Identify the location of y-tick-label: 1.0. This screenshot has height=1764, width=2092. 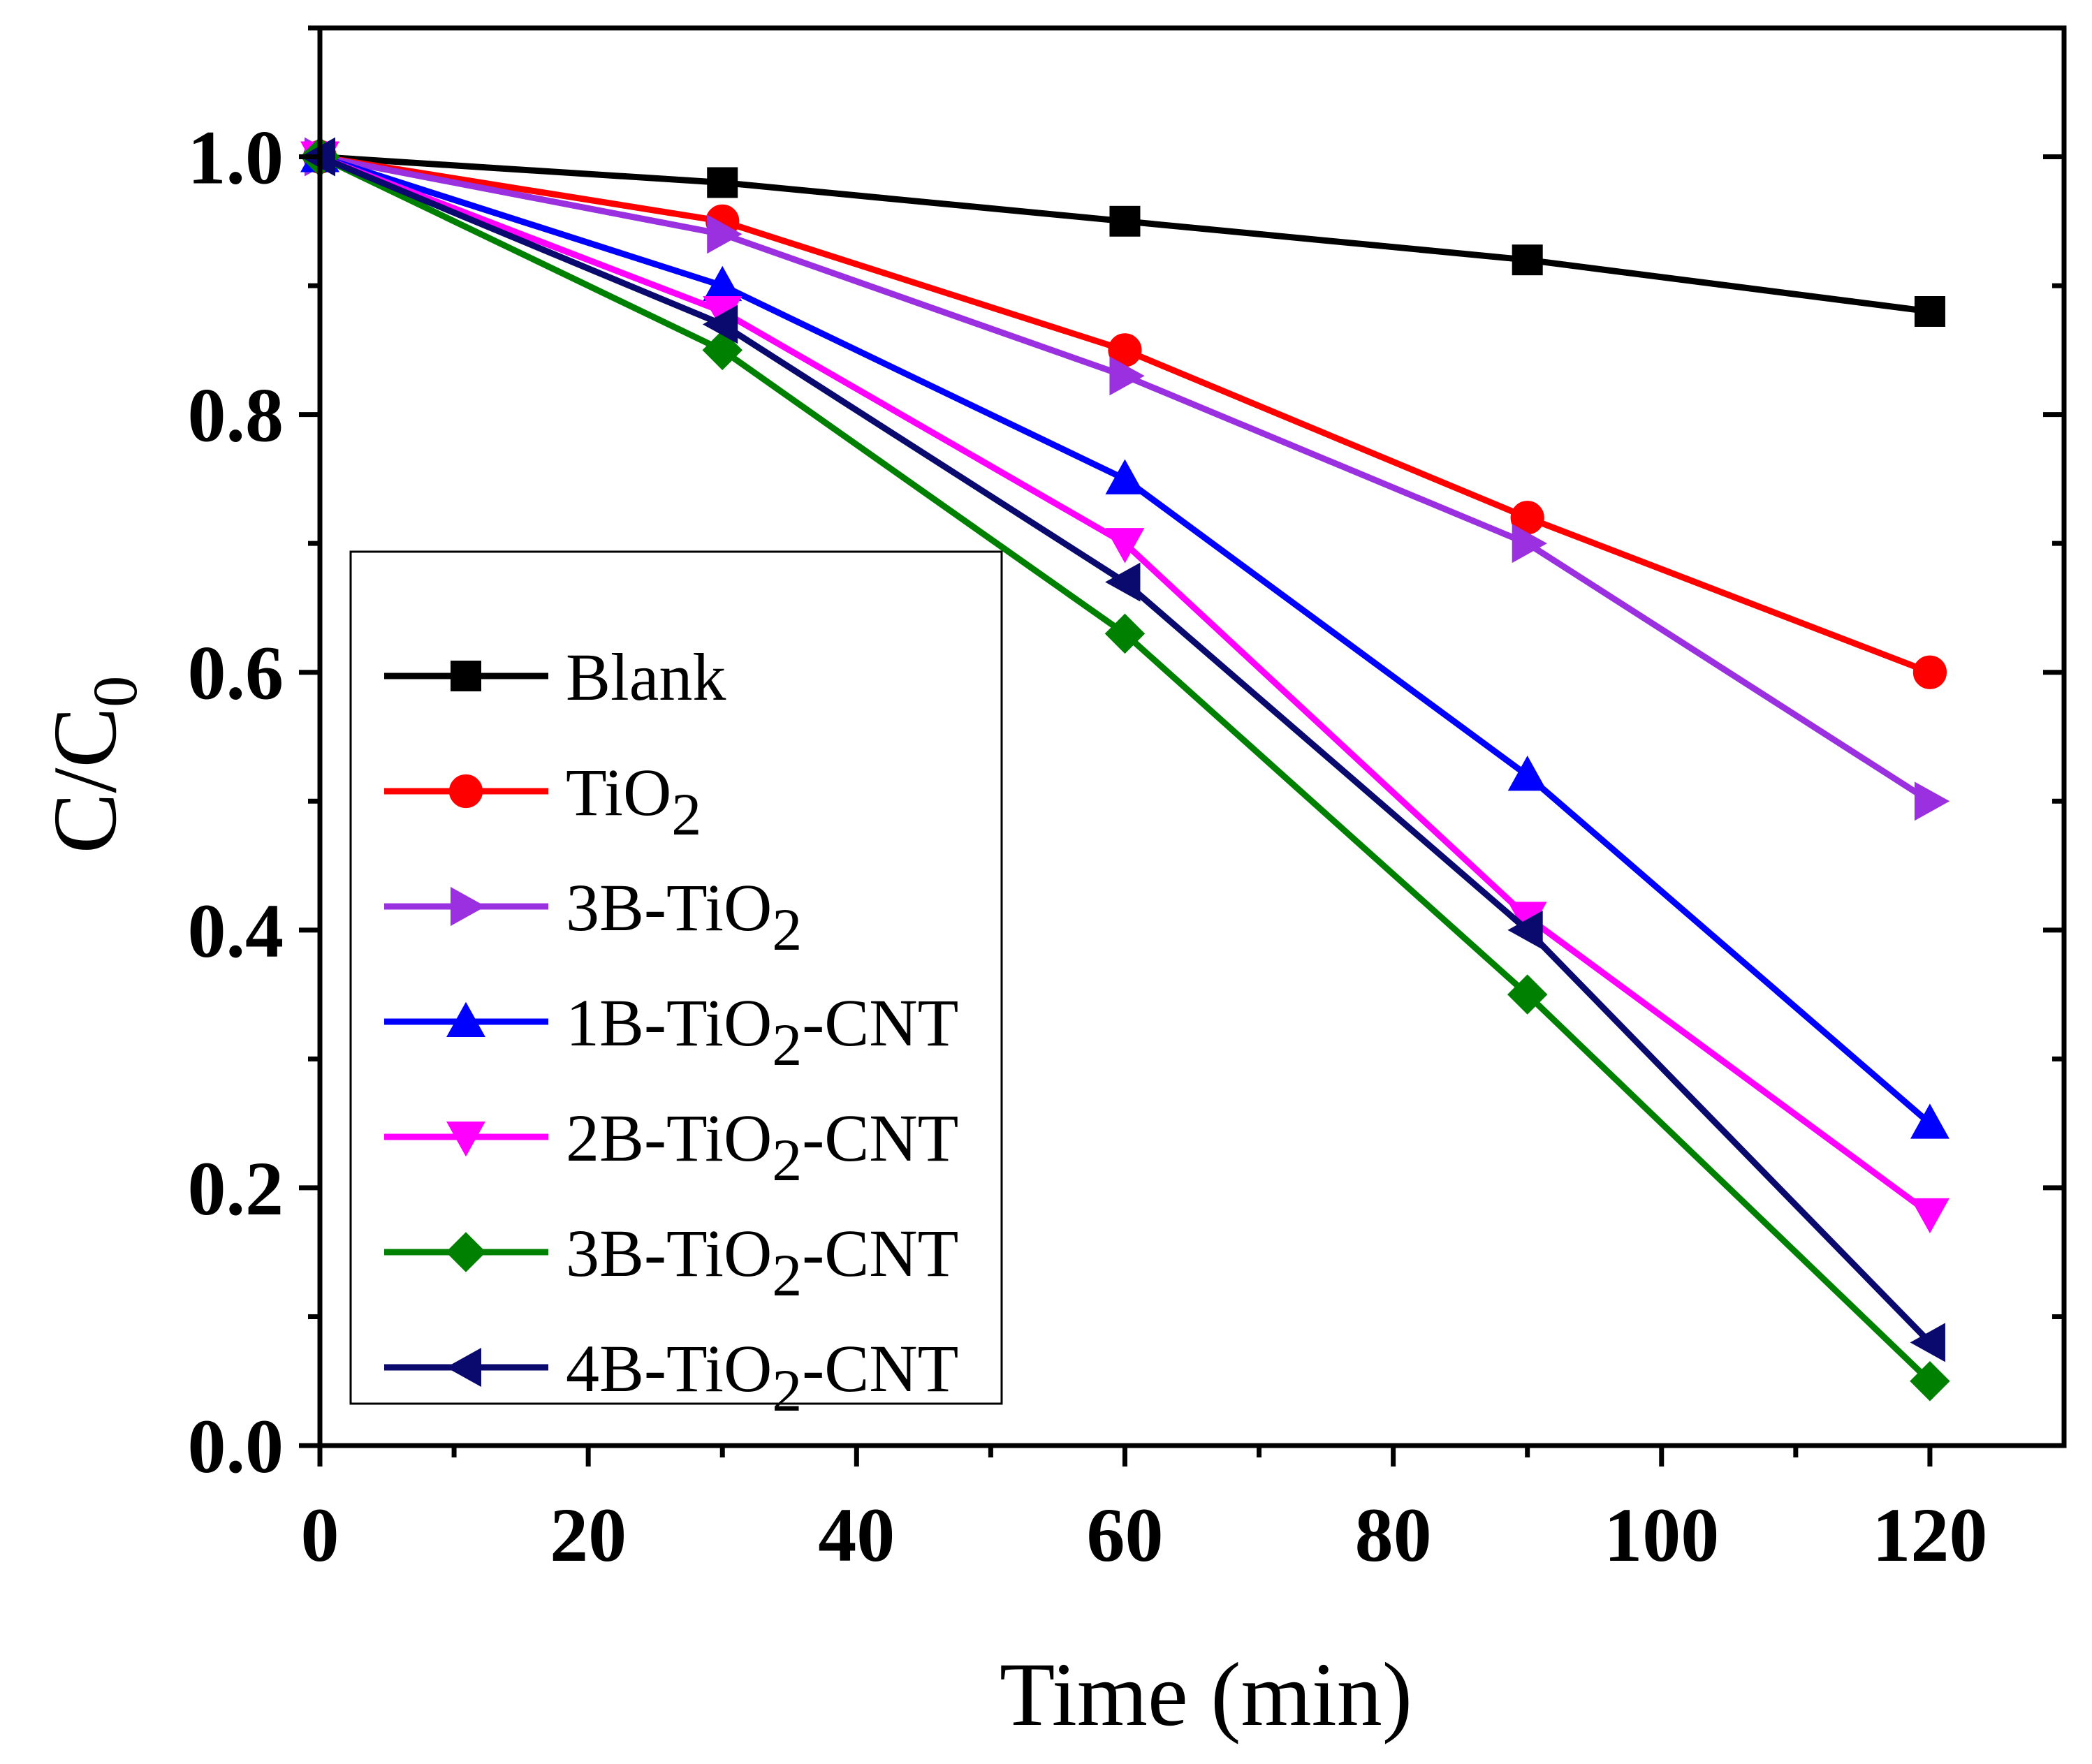
(236, 157).